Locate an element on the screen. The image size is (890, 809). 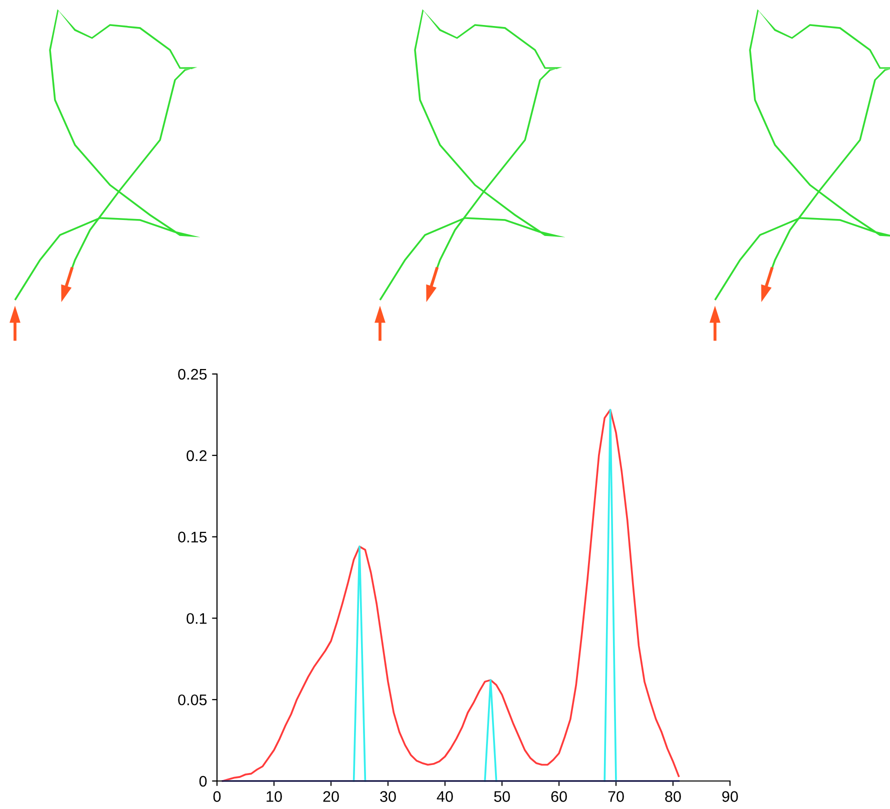
x-tick-label: 90 is located at coordinates (730, 796).